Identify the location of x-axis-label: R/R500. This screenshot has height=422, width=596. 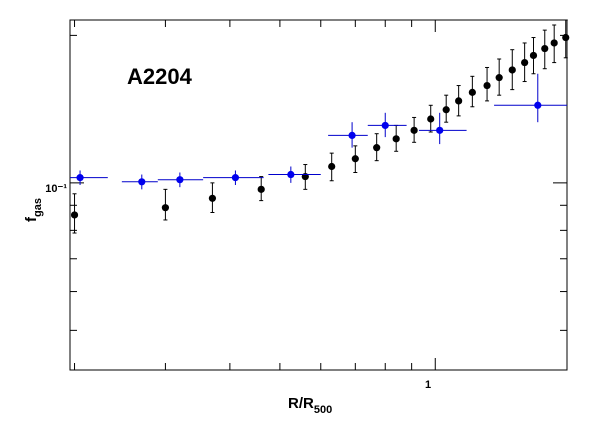
(310, 405).